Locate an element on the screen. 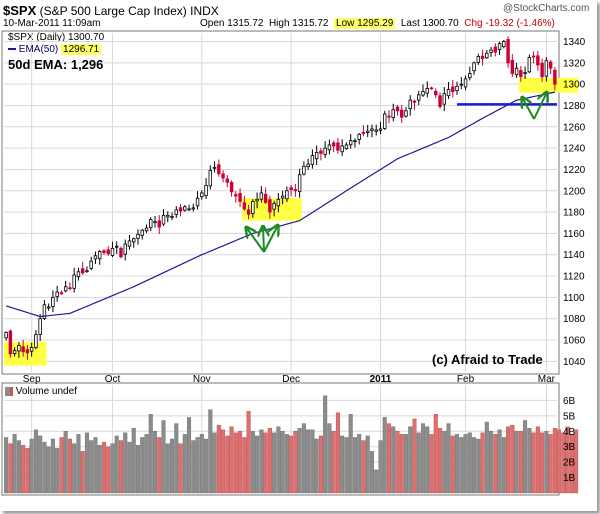 This screenshot has width=600, height=514. high-value: High 1315.72 is located at coordinates (298, 23).